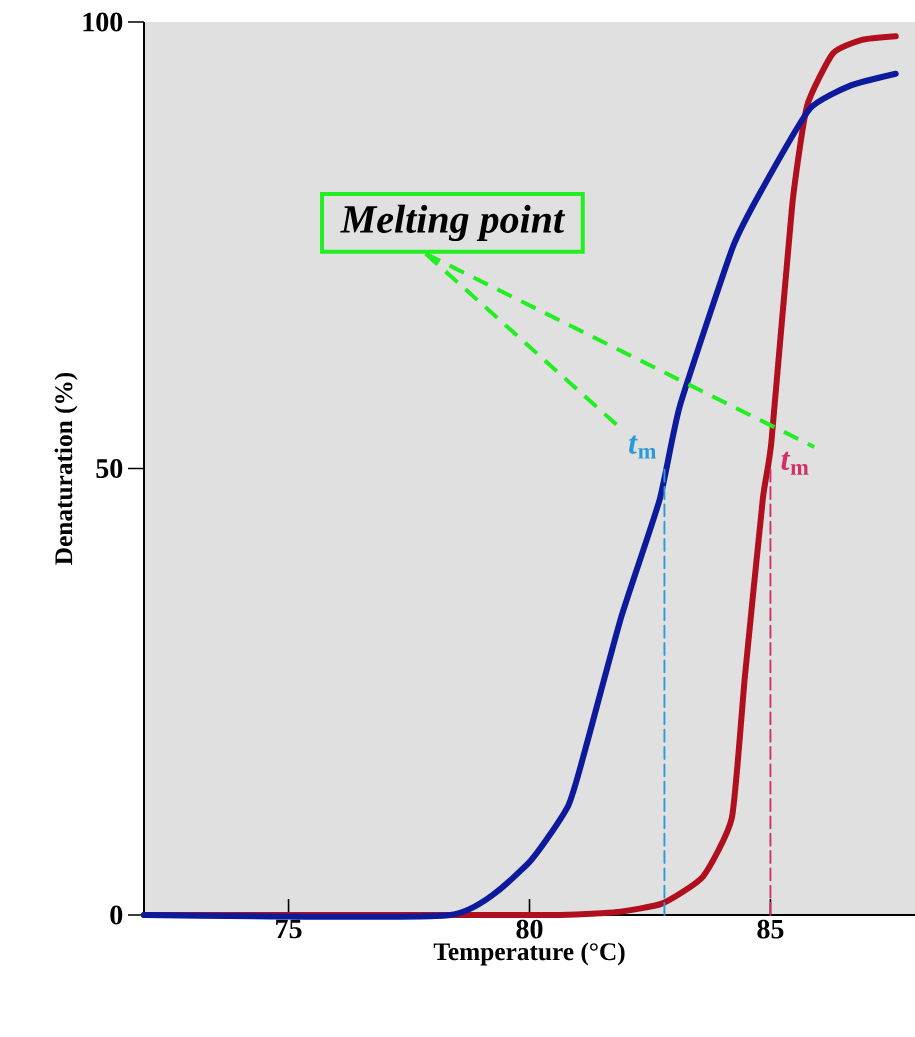 The image size is (915, 1037). Describe the element at coordinates (116, 915) in the screenshot. I see `y-tick-label: 0` at that location.